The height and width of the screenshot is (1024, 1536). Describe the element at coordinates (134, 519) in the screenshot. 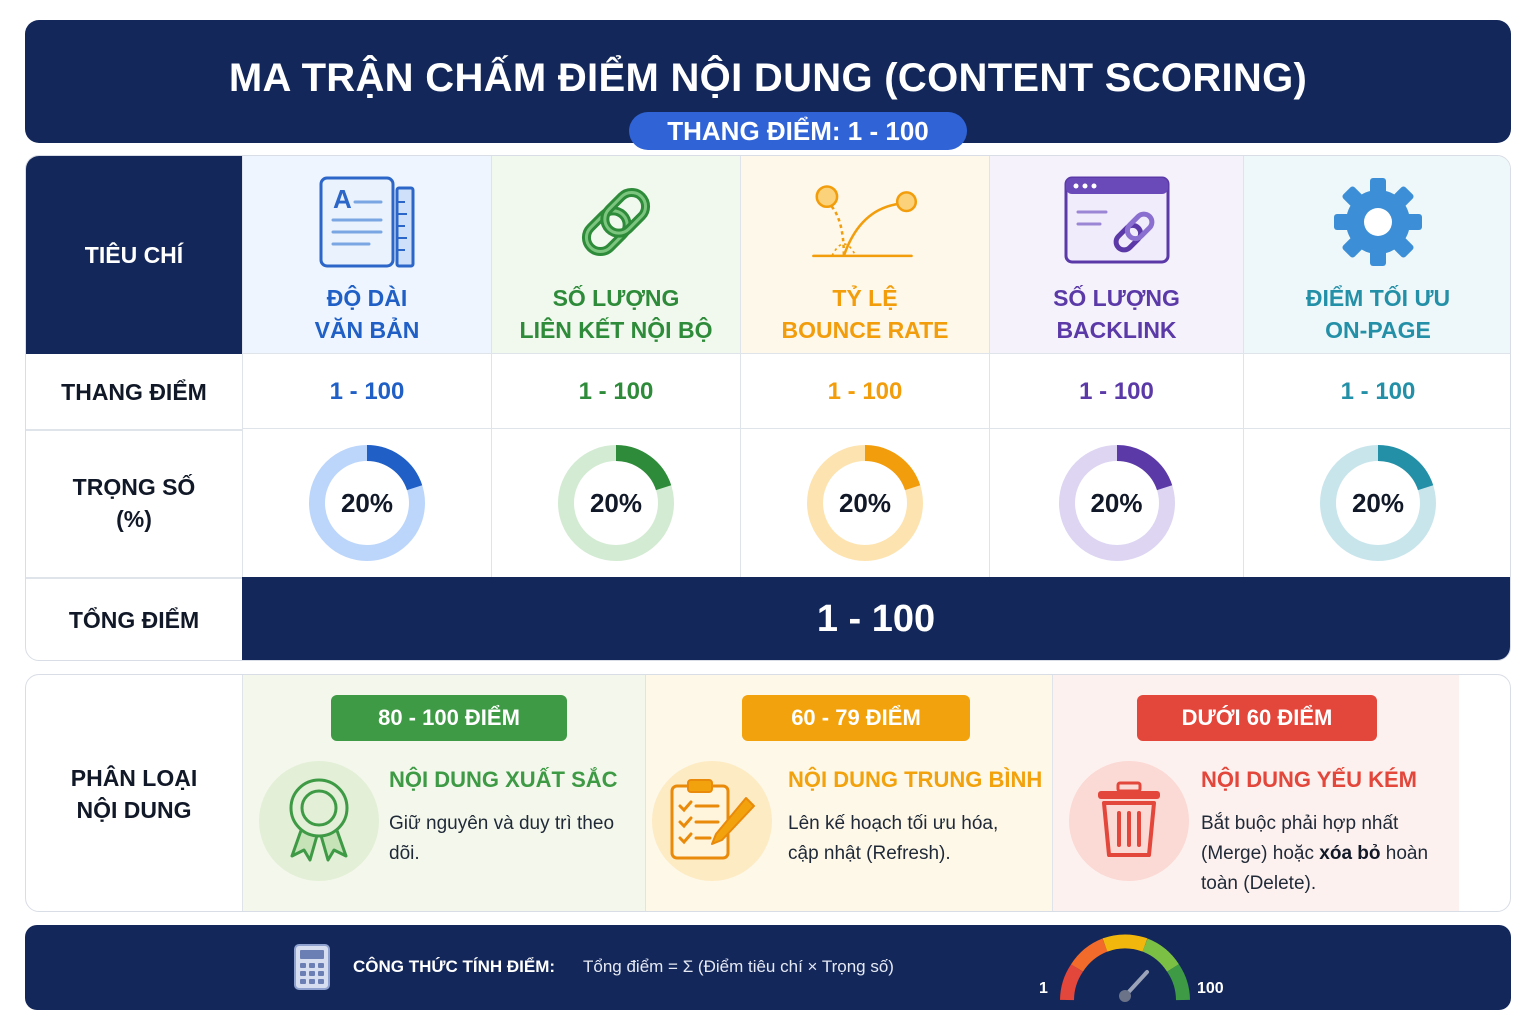

I see `row-label-weight-line2: (%)` at that location.